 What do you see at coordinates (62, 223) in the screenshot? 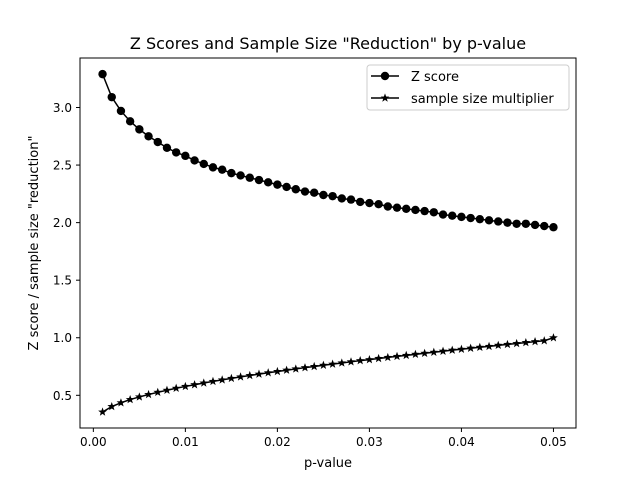
I see `y-tick-label: 2.0` at bounding box center [62, 223].